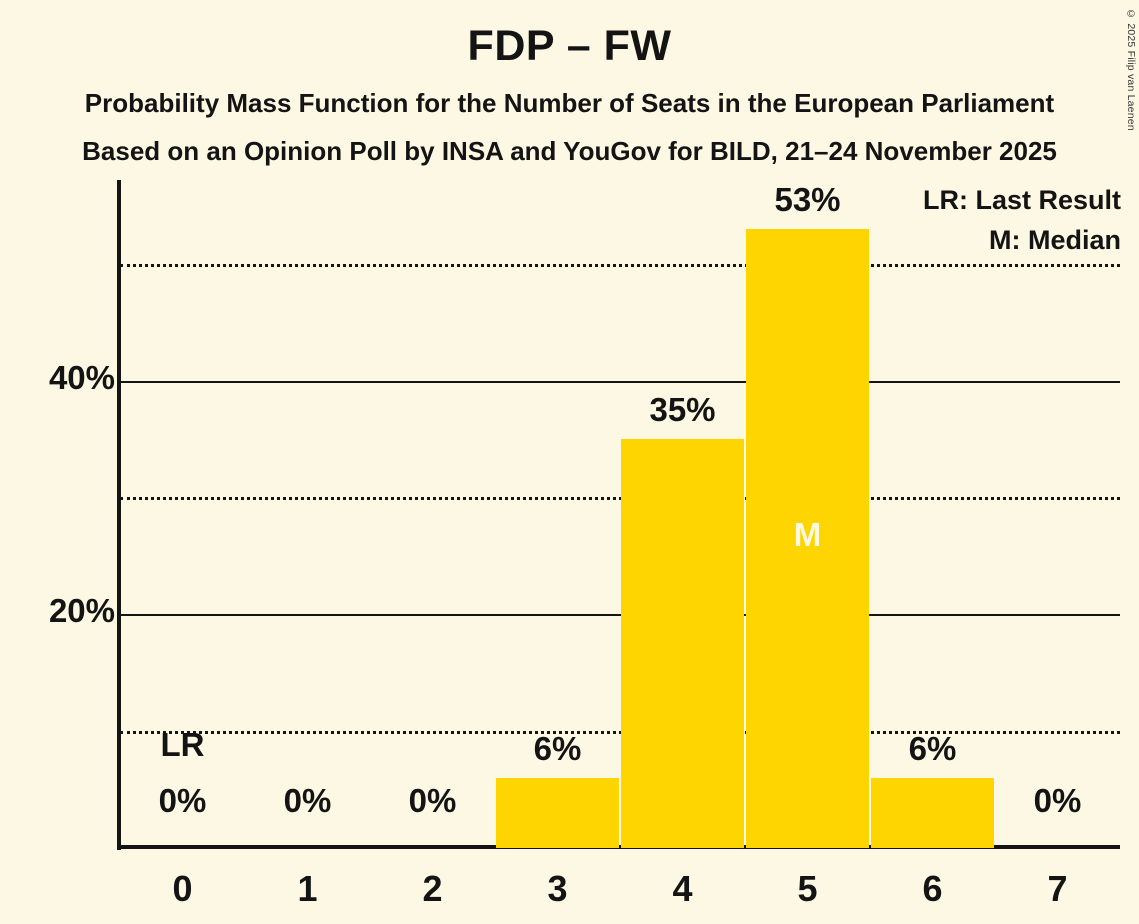  I want to click on legend-last-result: LR: Last Result, so click(1021, 200).